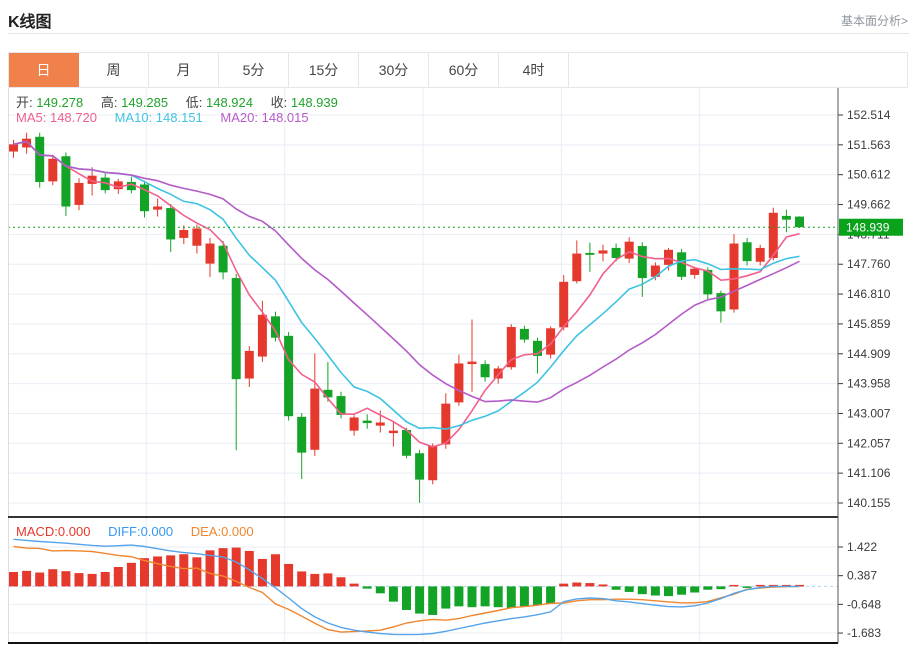 This screenshot has height=649, width=917. Describe the element at coordinates (869, 503) in the screenshot. I see `price-axis-label: 140.155` at that location.